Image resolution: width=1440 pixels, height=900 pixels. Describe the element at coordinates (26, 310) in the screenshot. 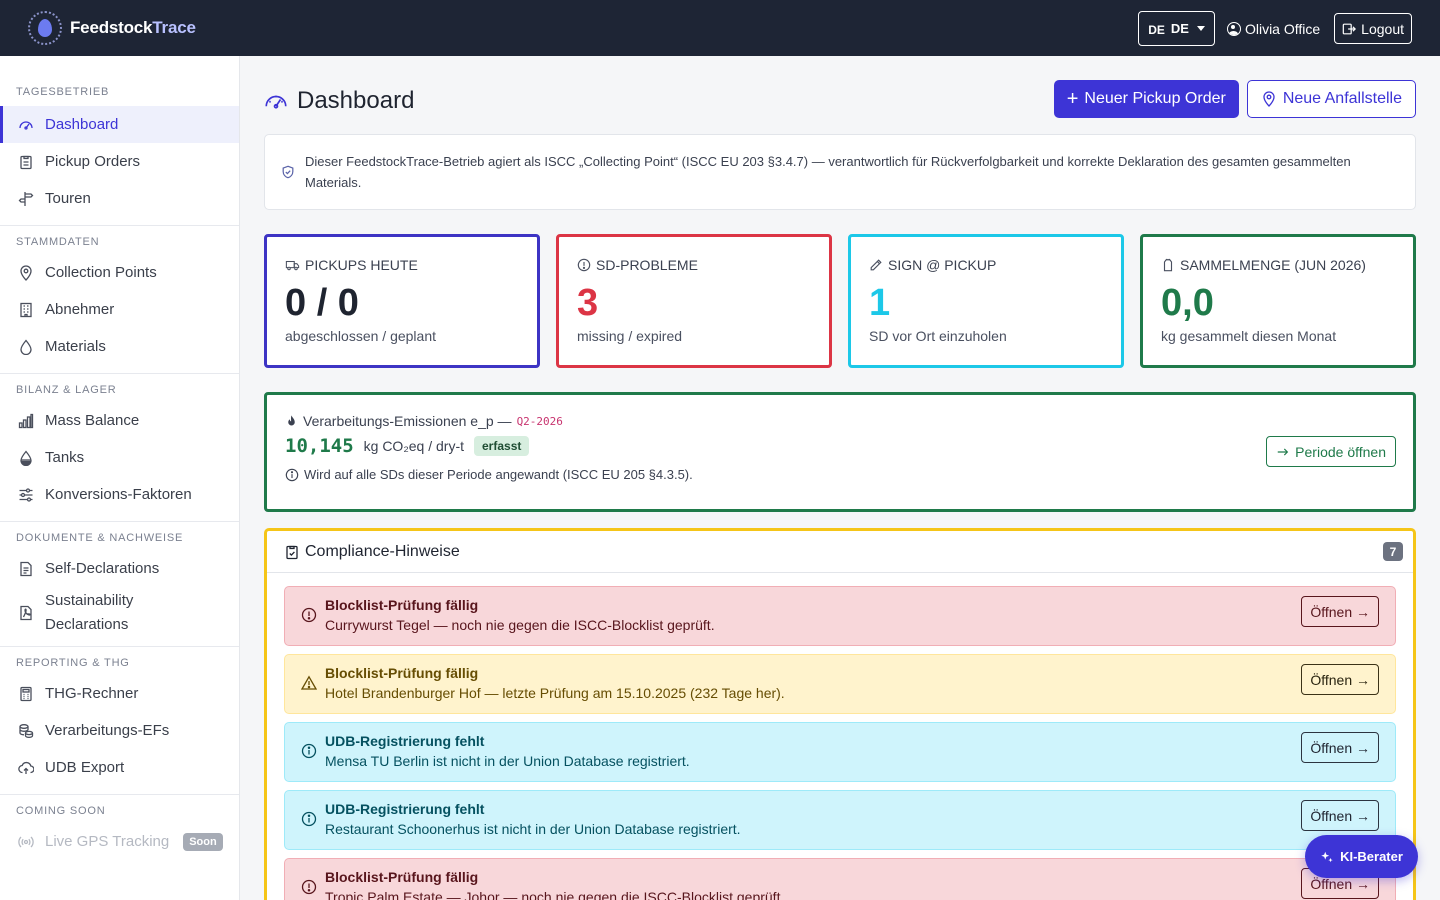

I see `building-icon` at that location.